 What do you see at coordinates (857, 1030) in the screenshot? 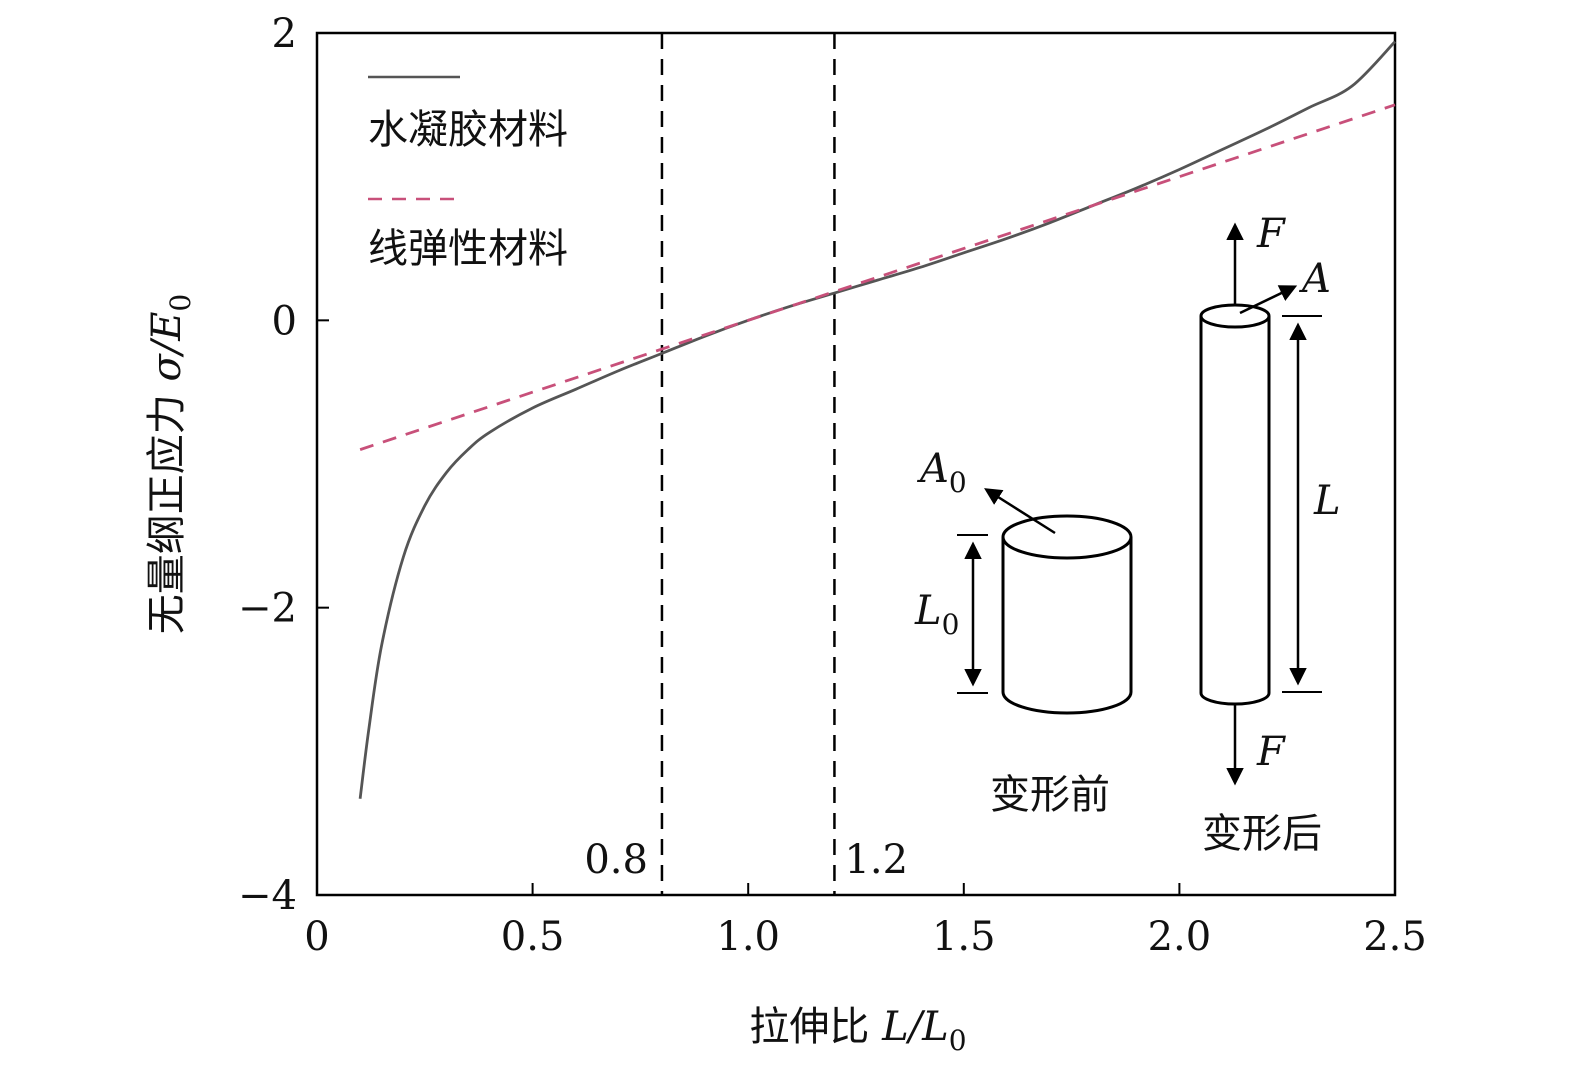
I see `x-axis-title: 拉伸比 L/L0` at bounding box center [857, 1030].